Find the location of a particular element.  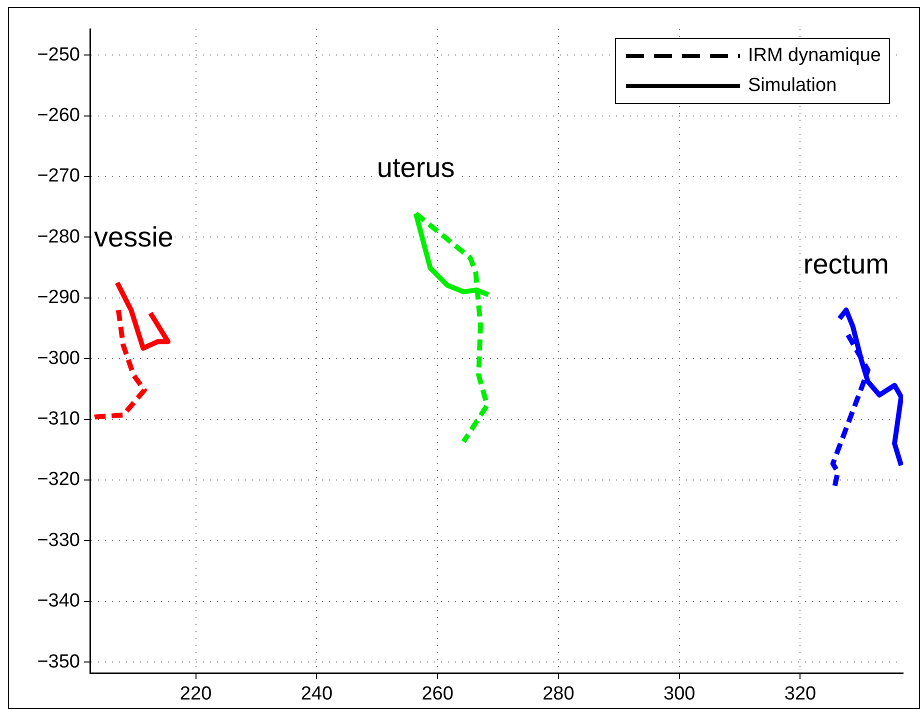

series-label: uterus is located at coordinates (415, 168).